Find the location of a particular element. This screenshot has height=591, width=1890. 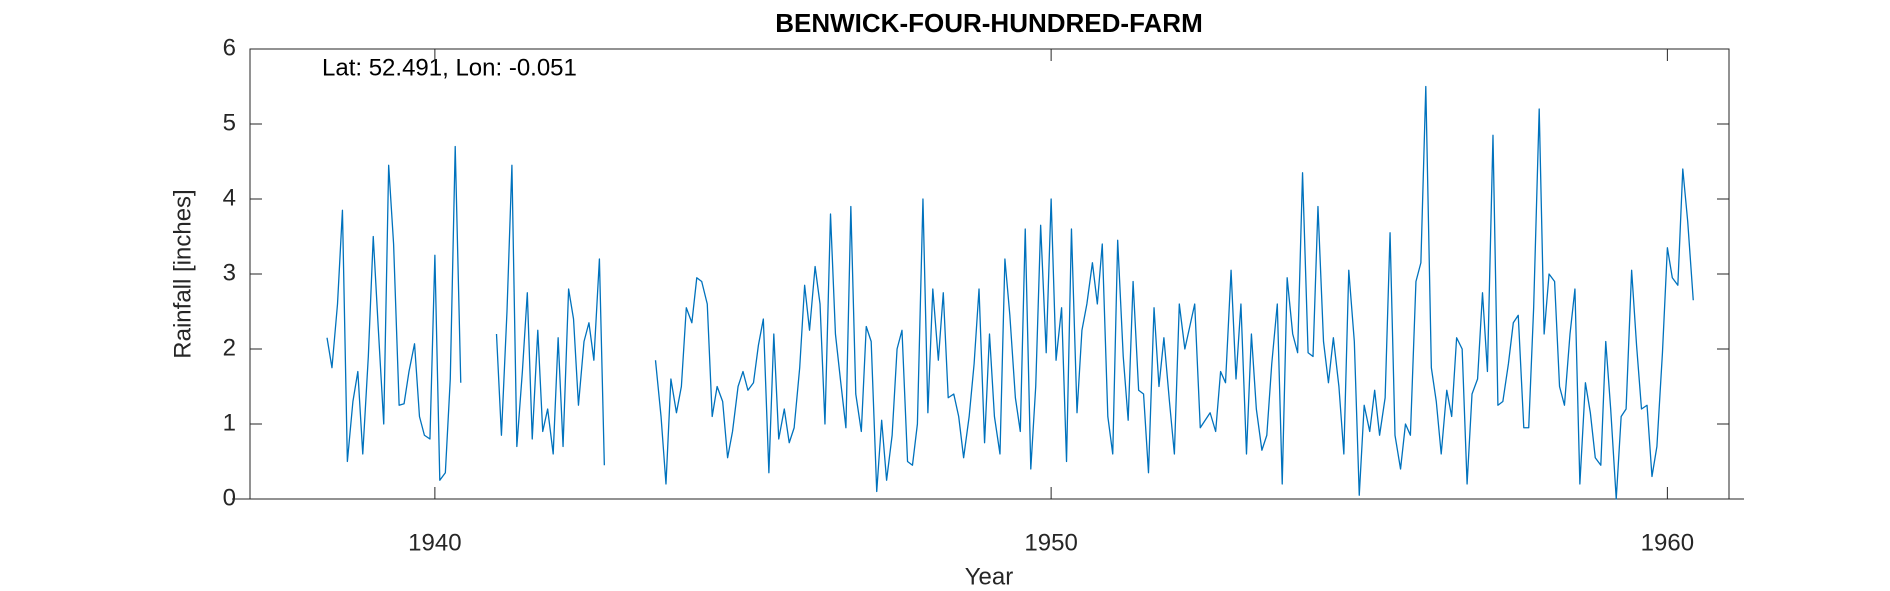

x-tick-label: 1960 is located at coordinates (1667, 542).